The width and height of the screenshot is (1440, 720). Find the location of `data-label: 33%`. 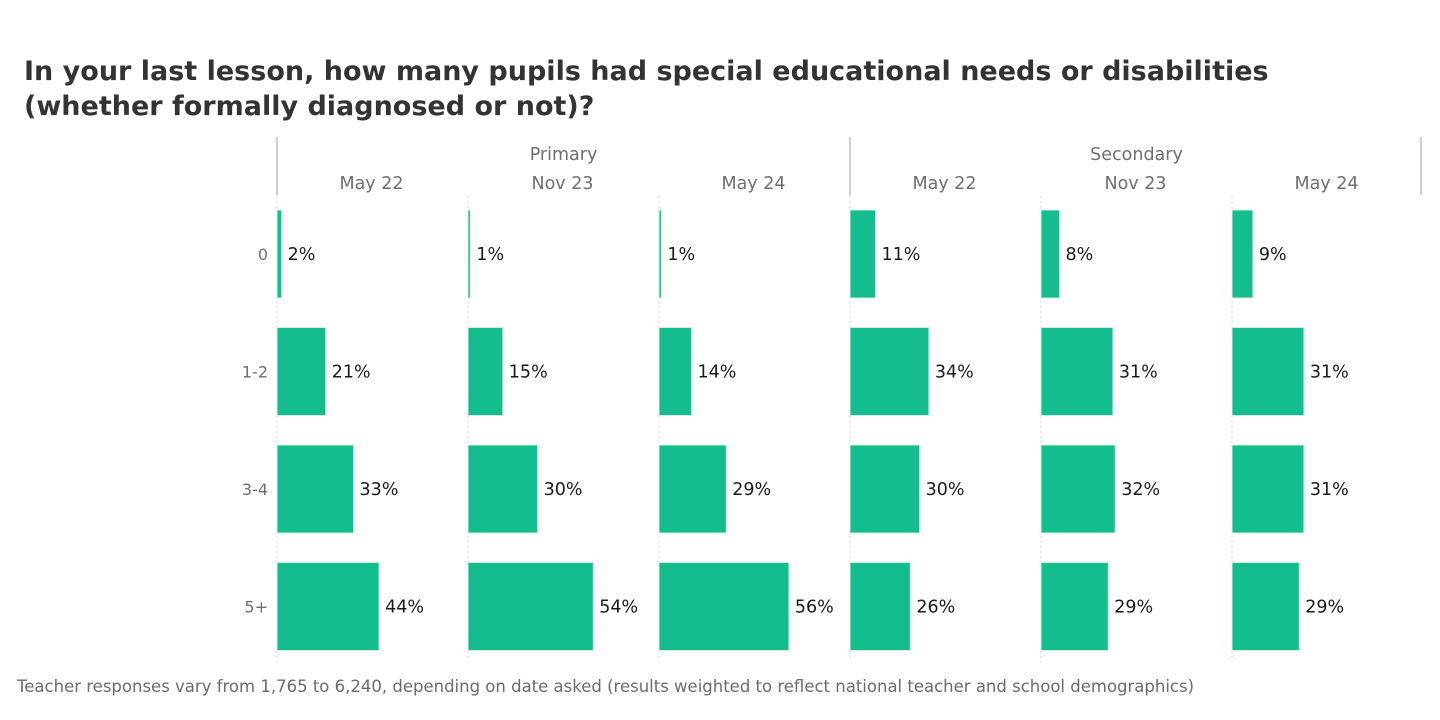

data-label: 33% is located at coordinates (379, 490).